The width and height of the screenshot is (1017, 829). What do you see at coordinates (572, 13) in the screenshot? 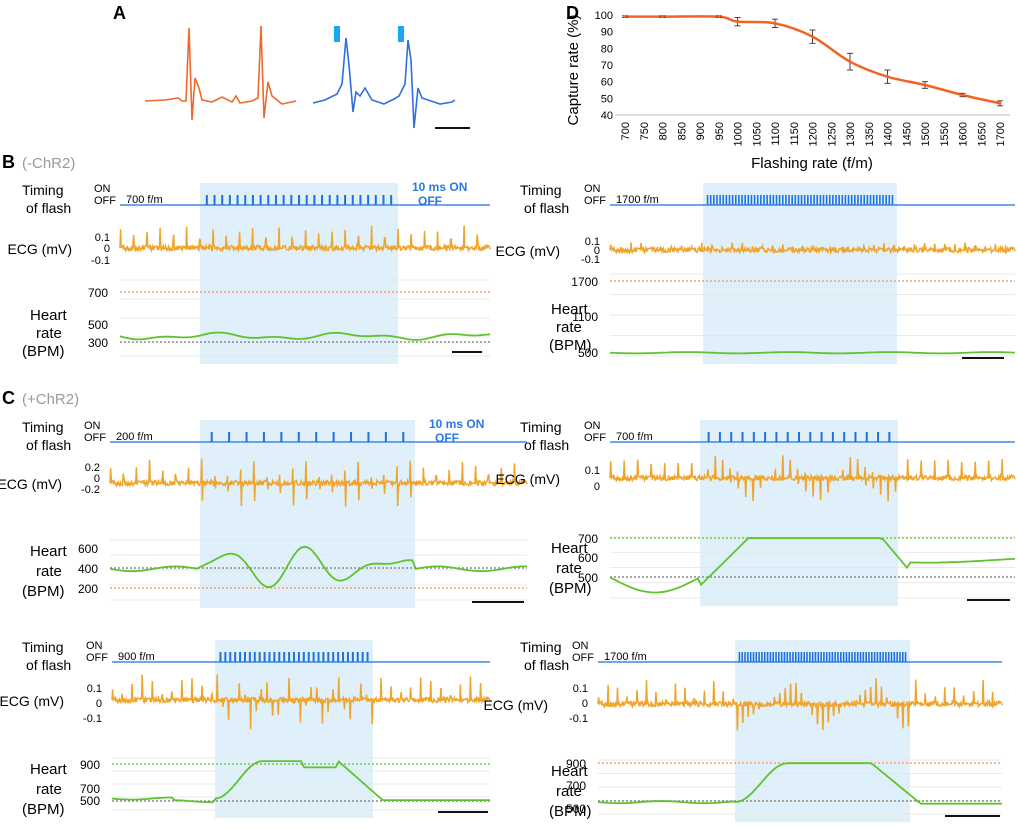
I see `panel-letter-d: D` at bounding box center [572, 13].